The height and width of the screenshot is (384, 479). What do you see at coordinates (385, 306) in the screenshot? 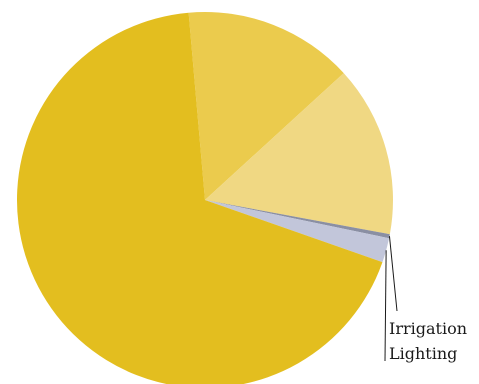
I see `leader-line-lighting` at bounding box center [385, 306].